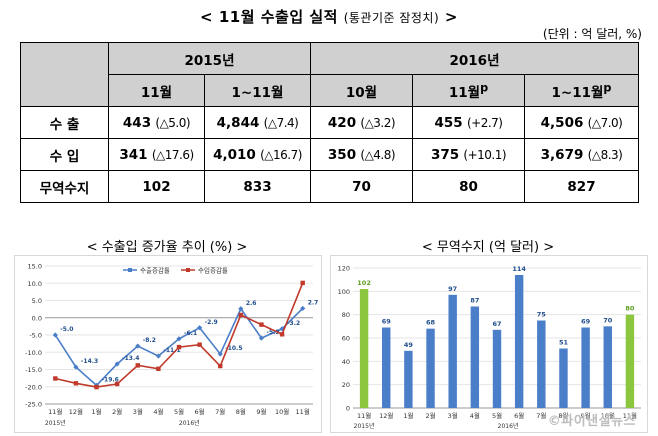  Describe the element at coordinates (448, 122) in the screenshot. I see `cell-value: 455` at that location.